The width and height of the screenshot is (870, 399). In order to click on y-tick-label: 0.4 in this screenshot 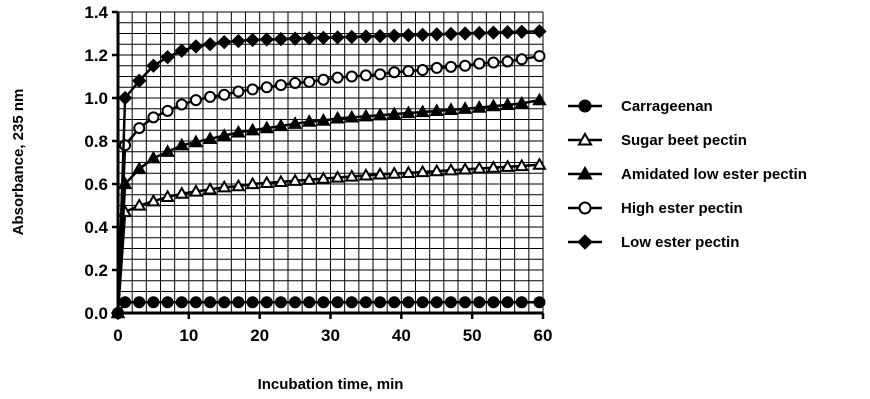, I will do `click(96, 227)`.